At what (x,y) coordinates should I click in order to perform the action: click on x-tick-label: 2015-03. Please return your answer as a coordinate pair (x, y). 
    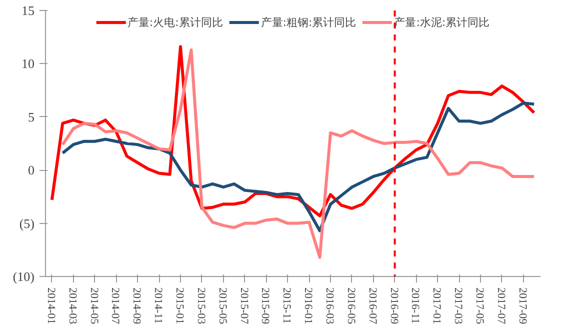
    Looking at the image, I should click on (200, 306).